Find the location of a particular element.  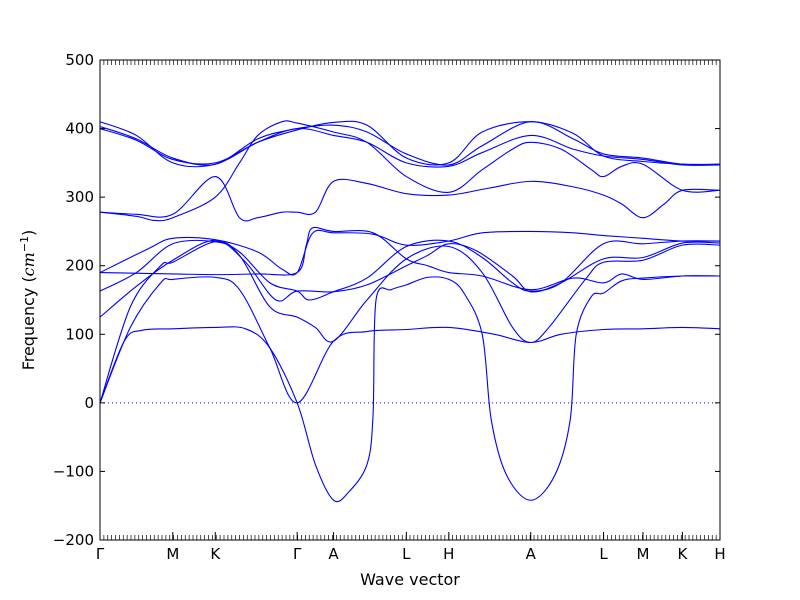

y-tick-label: 300 is located at coordinates (79, 197).